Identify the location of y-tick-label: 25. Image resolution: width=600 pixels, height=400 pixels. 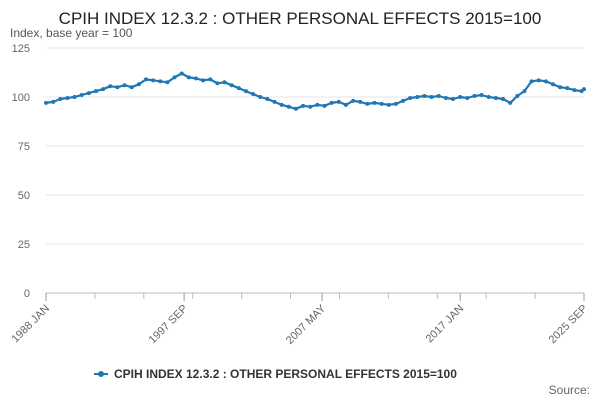
(24, 245).